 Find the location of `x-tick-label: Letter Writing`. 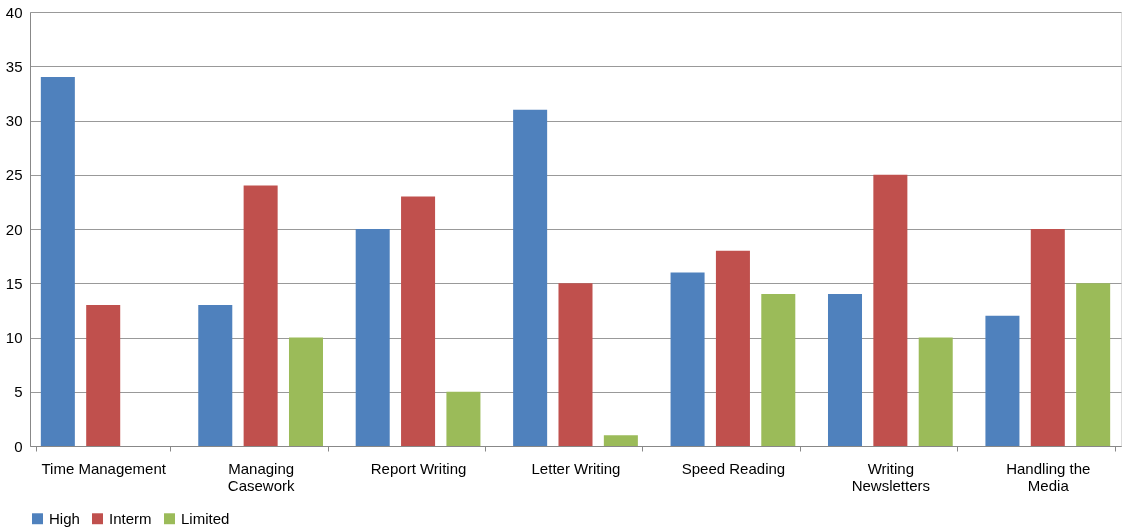

x-tick-label: Letter Writing is located at coordinates (576, 468).